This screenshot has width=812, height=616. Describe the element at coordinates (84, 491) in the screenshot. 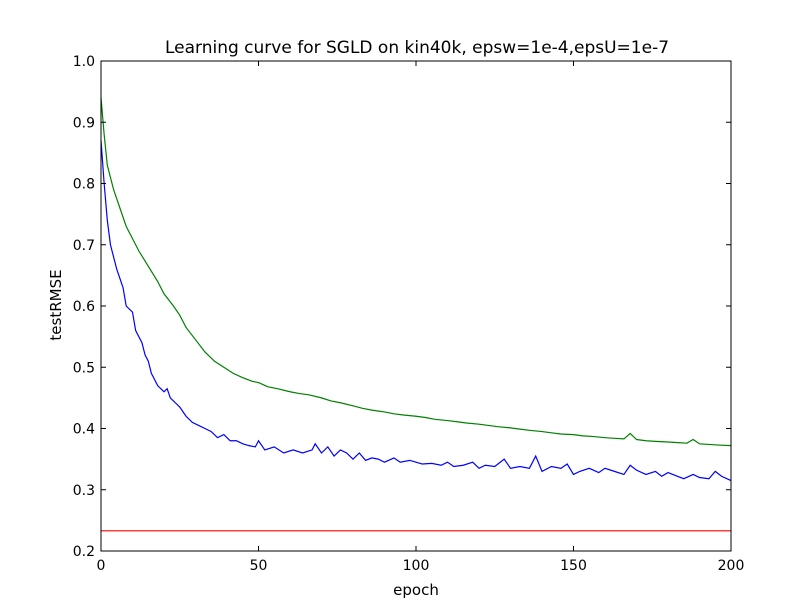

I see `y-tick-label: 0.3` at that location.